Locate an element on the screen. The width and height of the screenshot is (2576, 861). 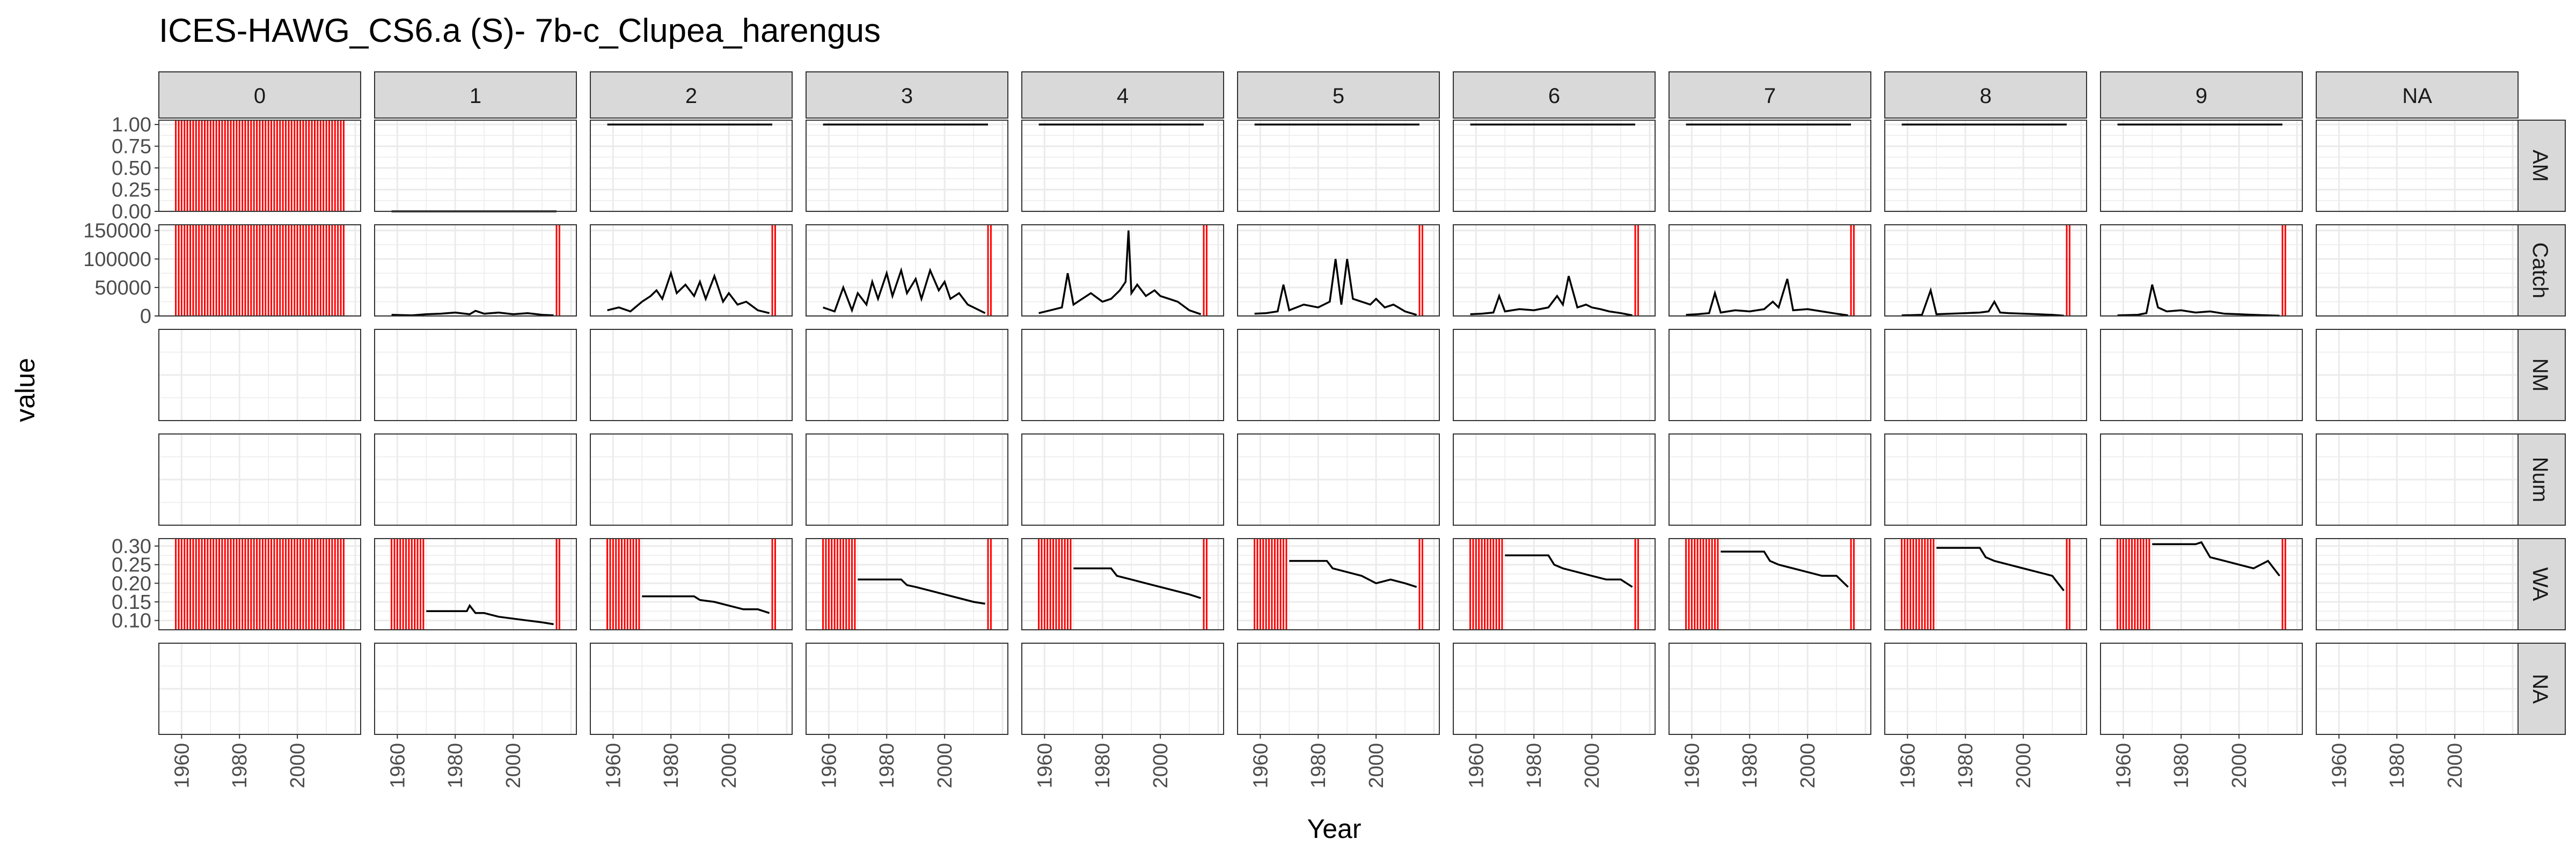
column-strip-label: 3 is located at coordinates (907, 96).